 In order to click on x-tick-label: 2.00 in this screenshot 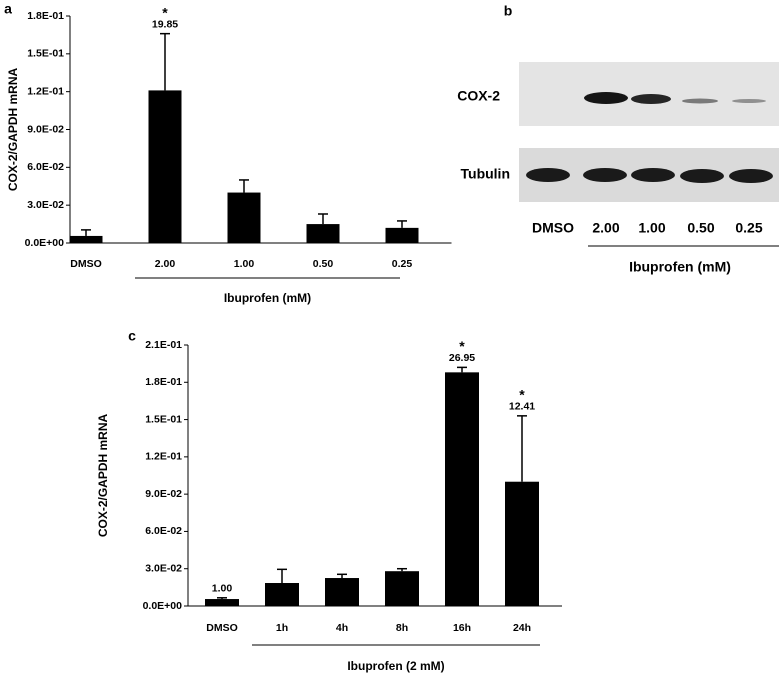, I will do `click(165, 264)`.